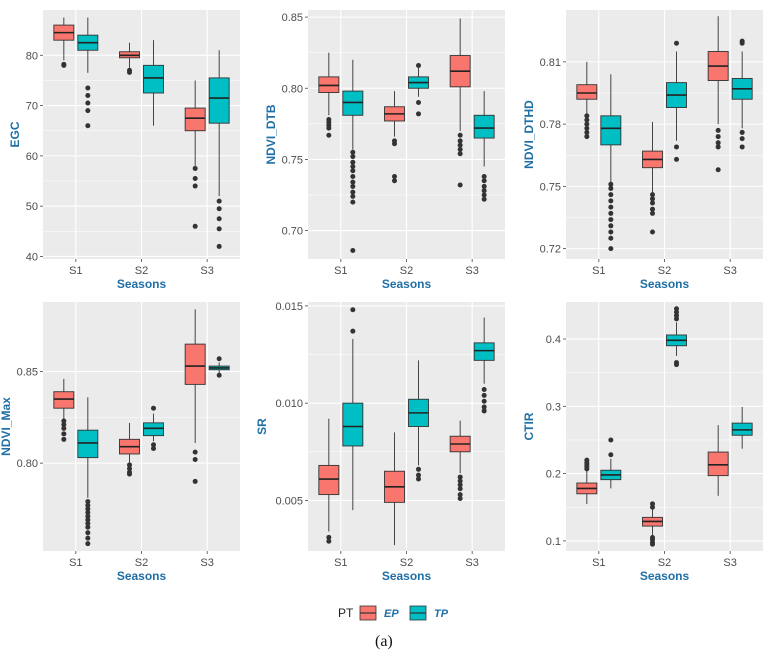 This screenshot has height=658, width=781. Describe the element at coordinates (64, 400) in the screenshot. I see `box-ep-s1` at that location.